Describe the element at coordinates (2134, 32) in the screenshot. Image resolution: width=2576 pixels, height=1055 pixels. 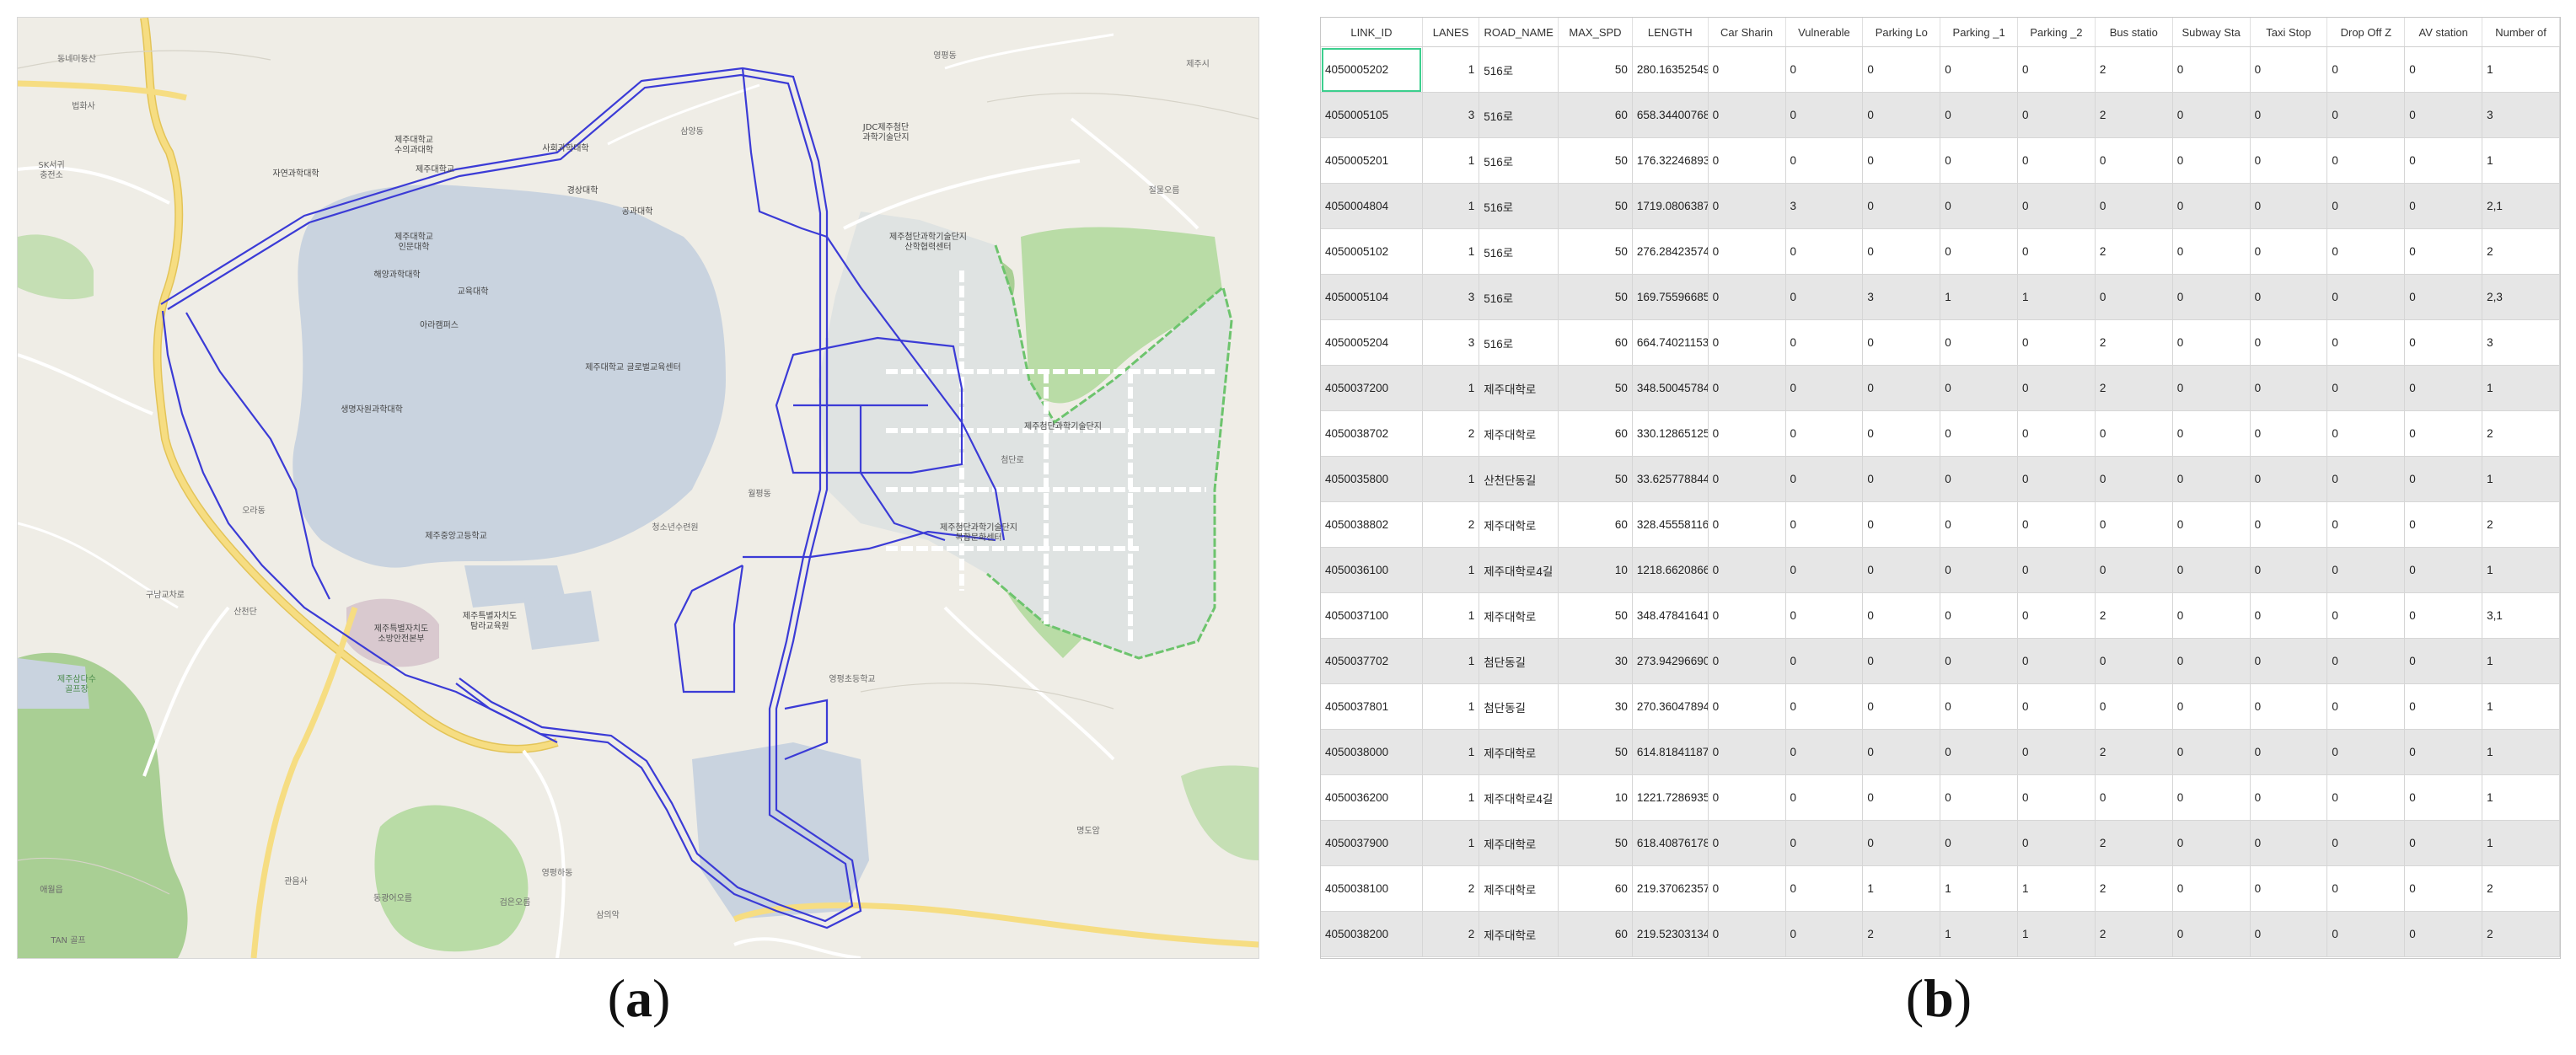
I see `column-header: Bus statio` at that location.